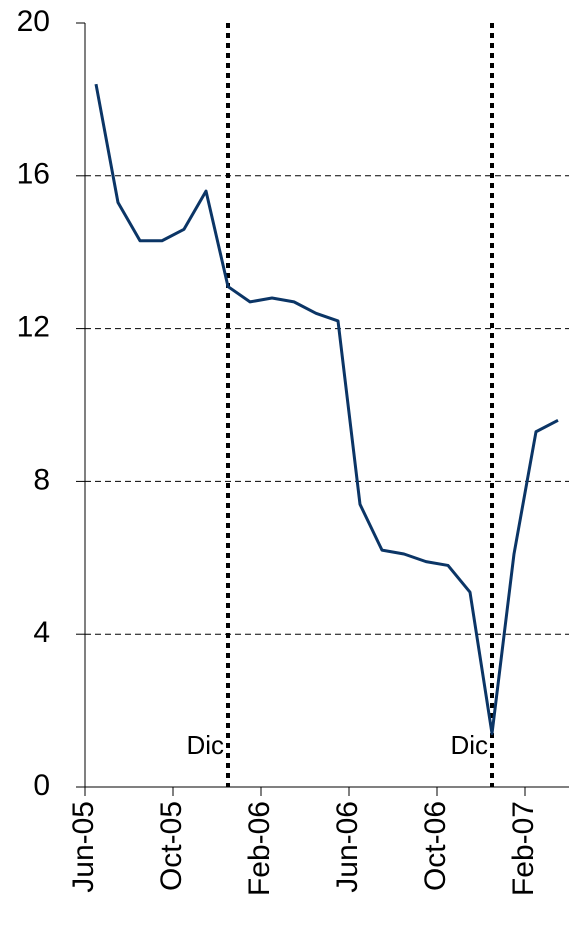  What do you see at coordinates (435, 846) in the screenshot?
I see `x-tick-label: Oct-06` at bounding box center [435, 846].